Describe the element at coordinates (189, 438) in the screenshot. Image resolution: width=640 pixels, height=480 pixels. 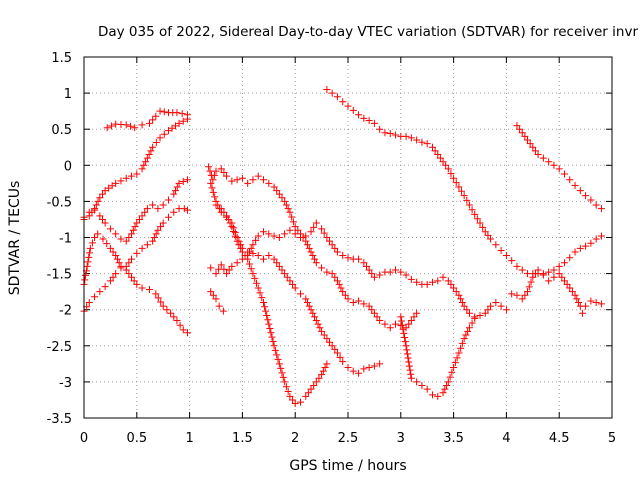
I see `x-tick-label: 1` at that location.